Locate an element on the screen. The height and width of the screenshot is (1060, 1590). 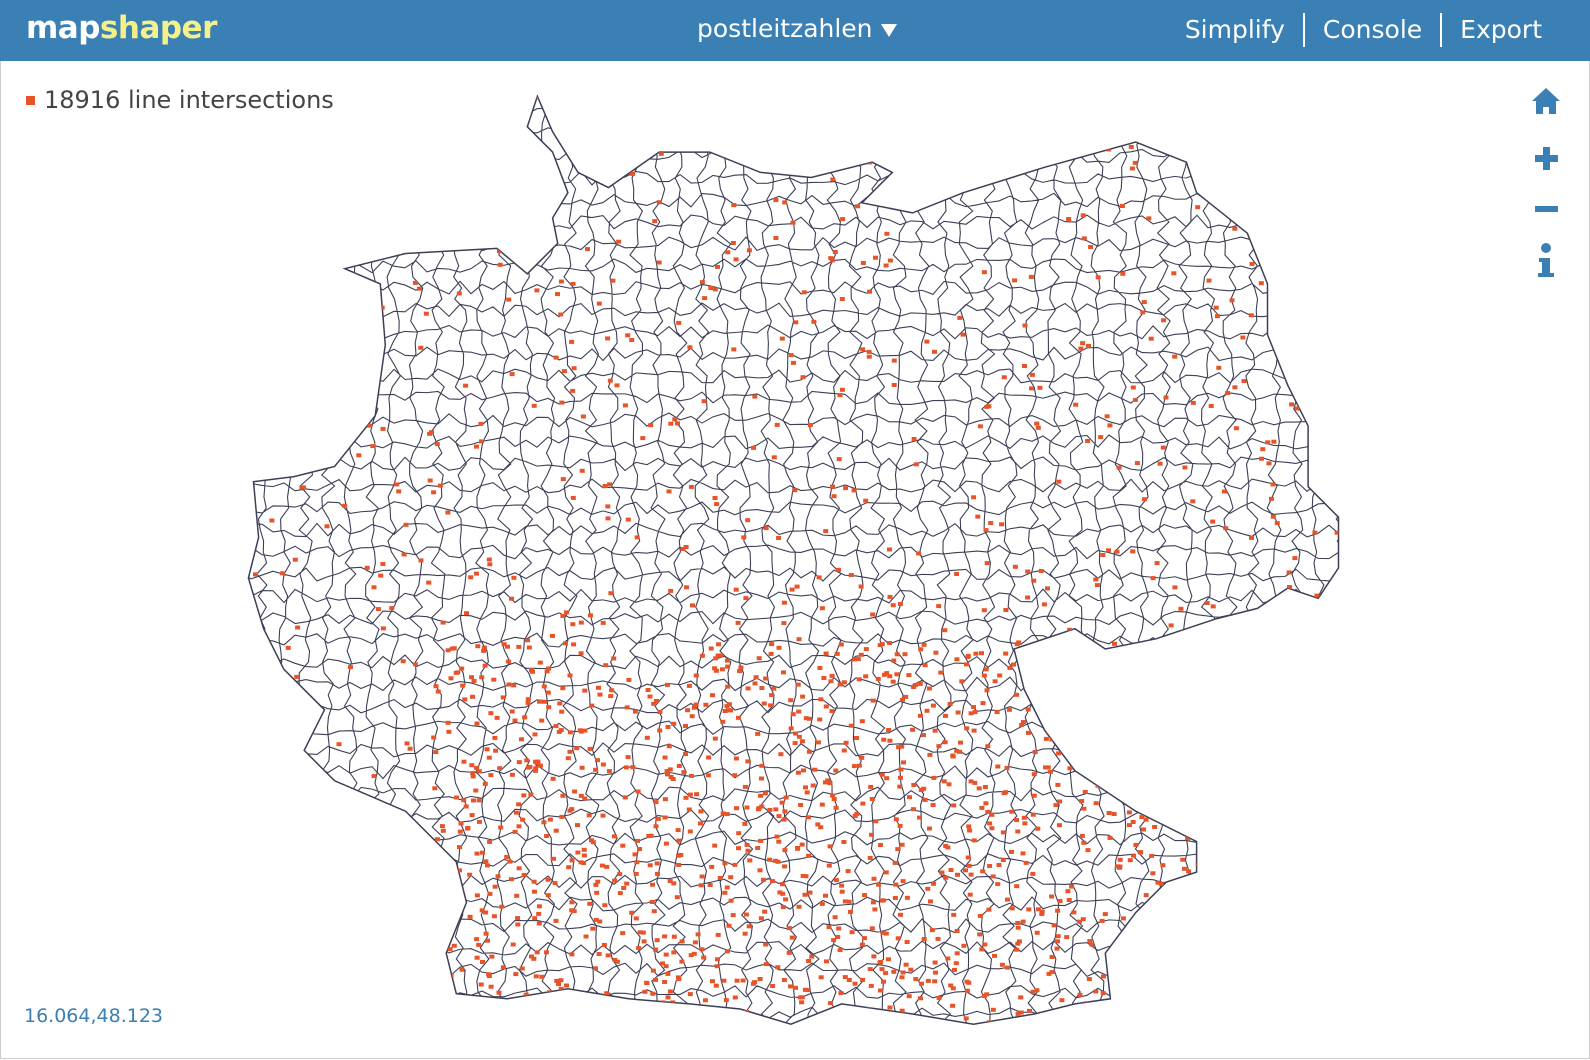
home-button is located at coordinates (1546, 101).